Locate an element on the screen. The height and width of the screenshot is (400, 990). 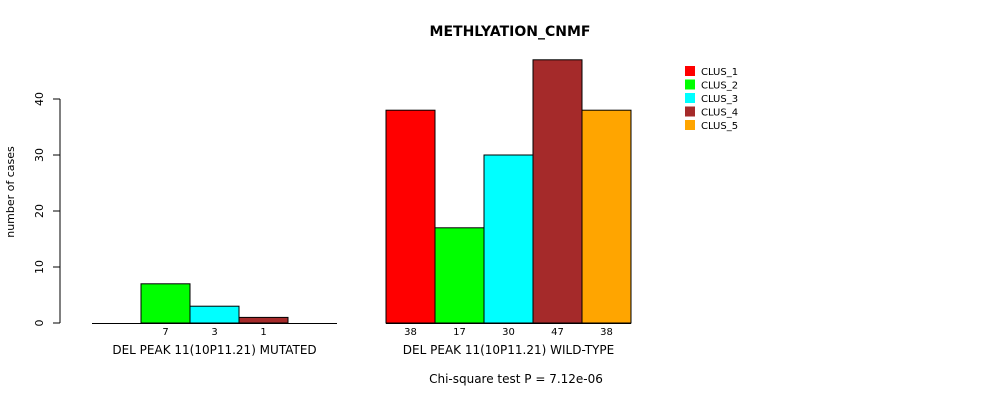
legend-entry-clus-3: CLUS_3 is located at coordinates (719, 99).